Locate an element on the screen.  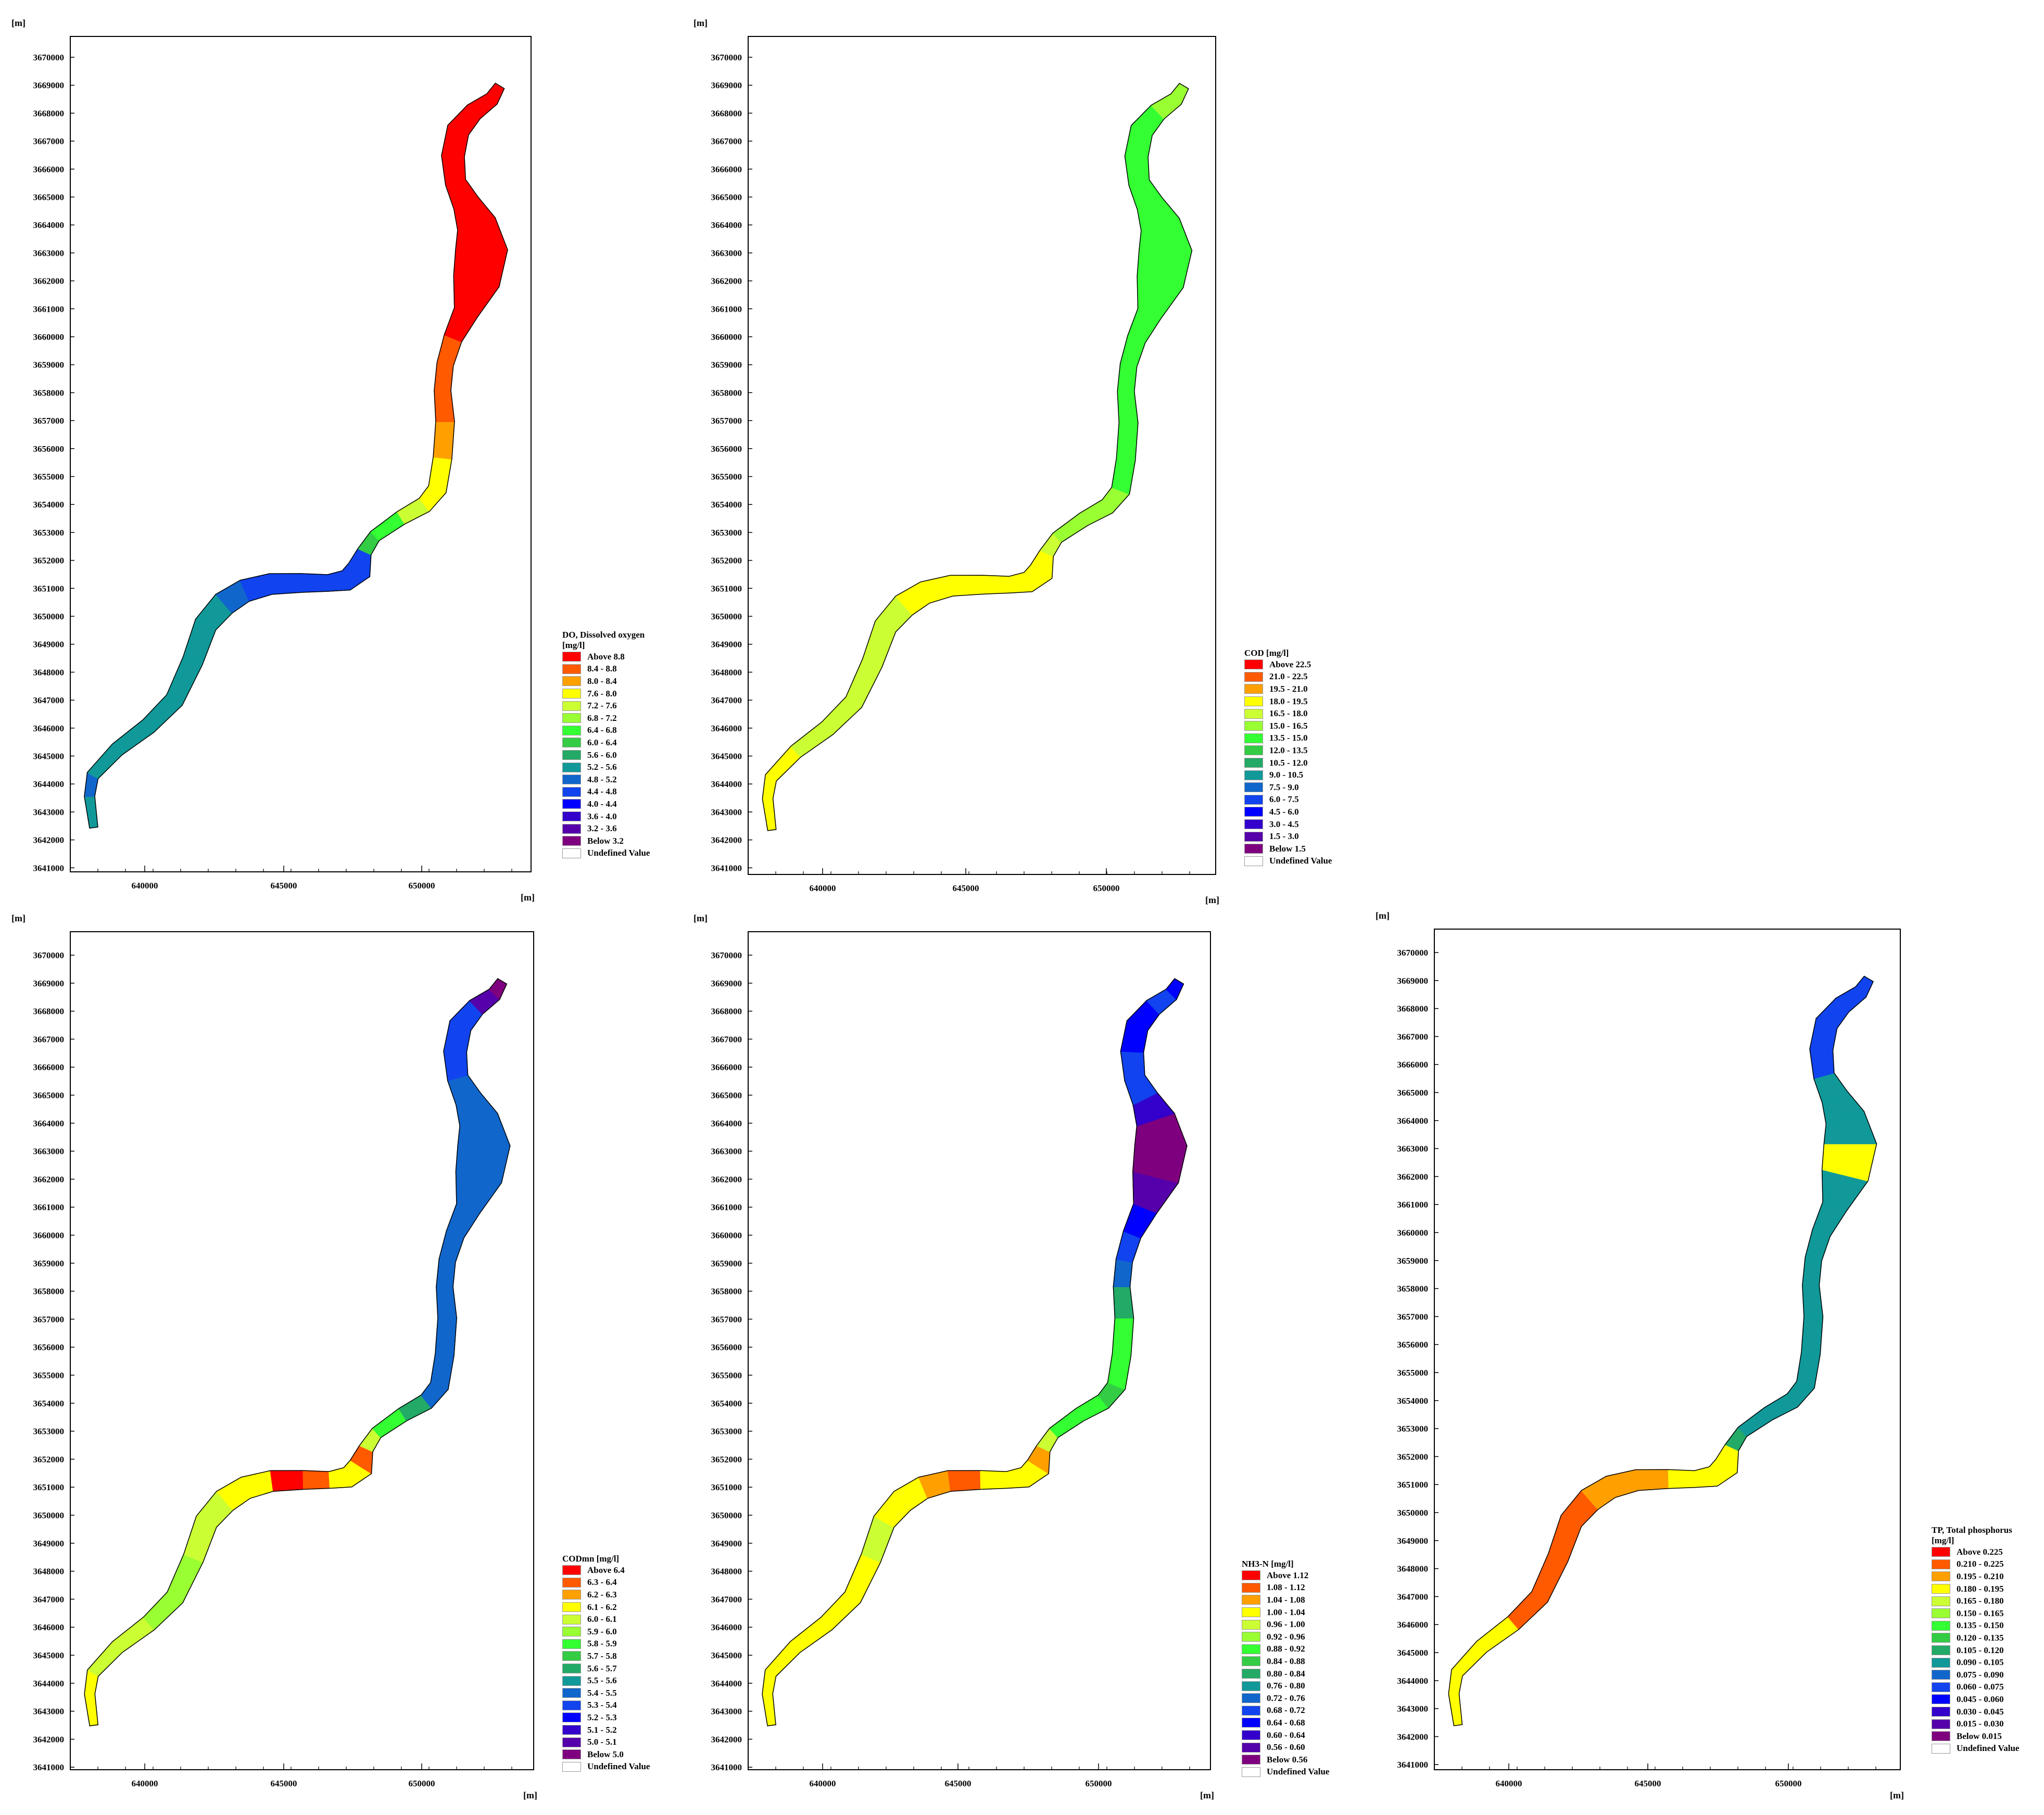
y-tick-label: 3668000 is located at coordinates (49, 1012).